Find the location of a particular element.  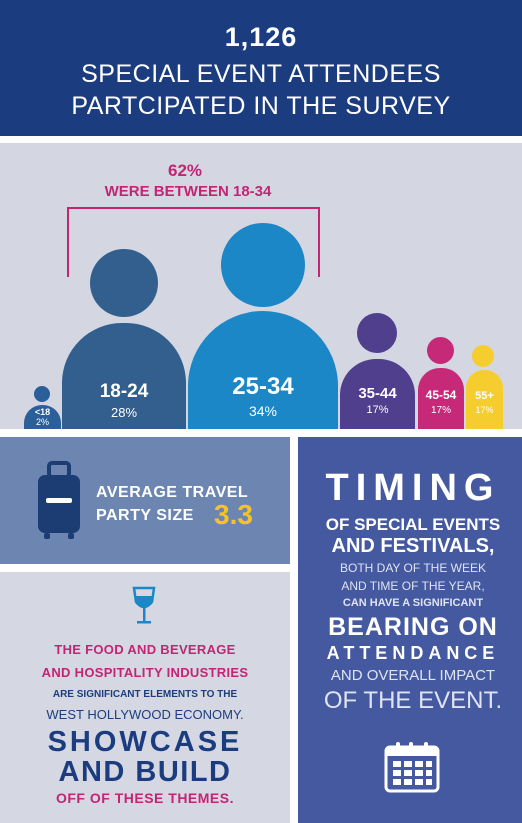

timing-line-8: ATTENDANCE is located at coordinates (413, 653).